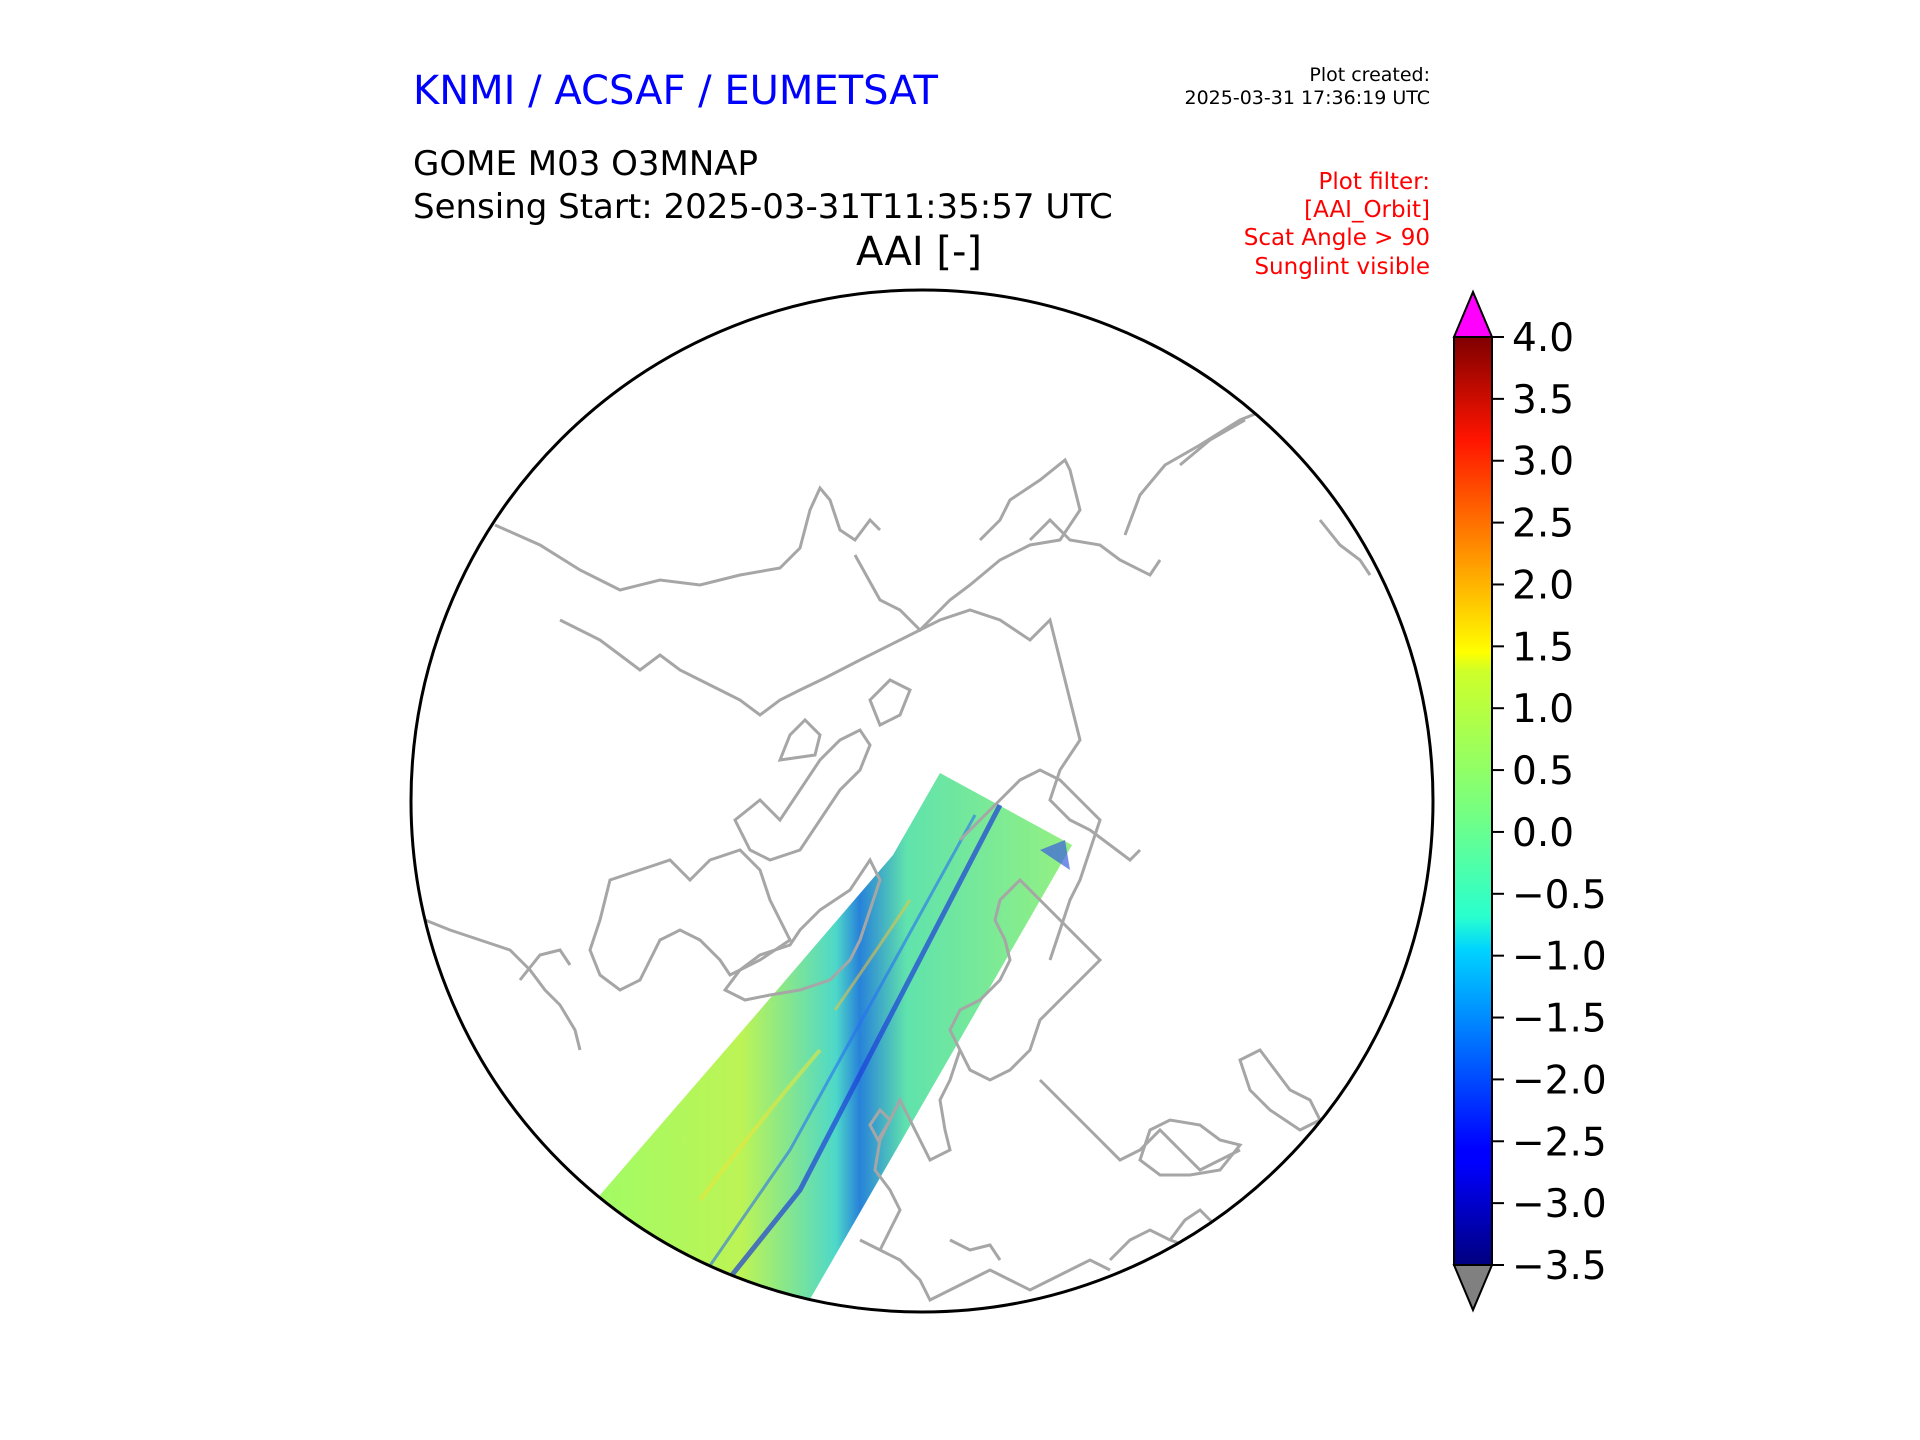 Image resolution: width=1920 pixels, height=1440 pixels. I want to click on colorbar-tick-label: 3.0, so click(1543, 462).